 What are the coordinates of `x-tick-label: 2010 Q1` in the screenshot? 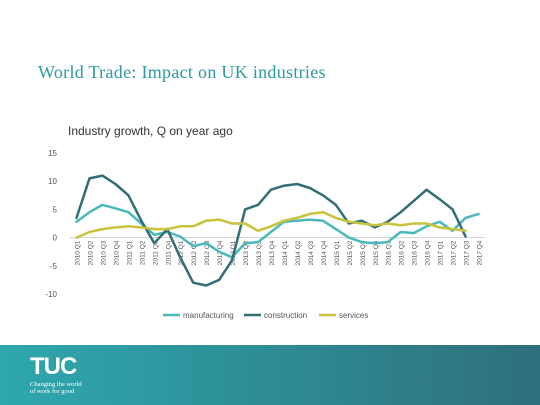 It's located at (77, 252).